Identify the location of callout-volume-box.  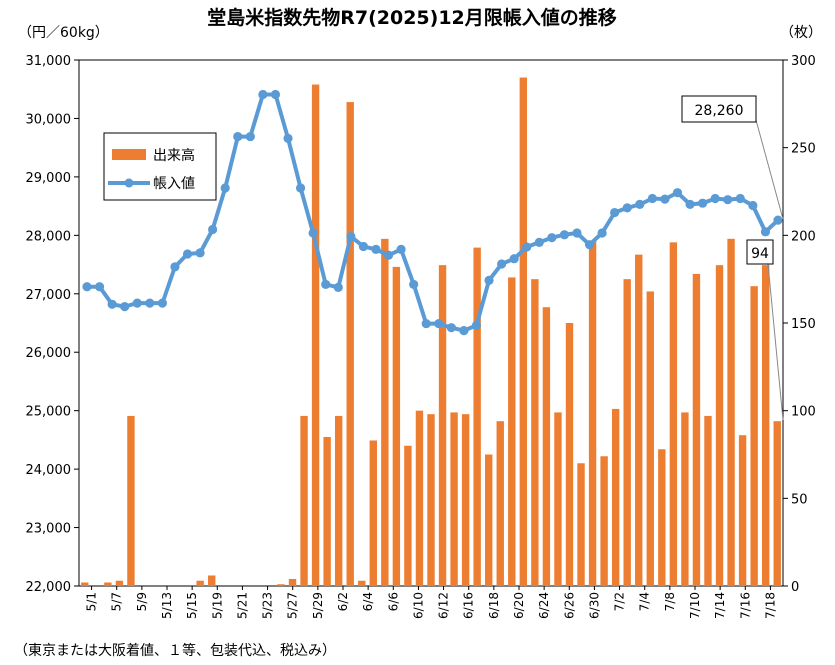
(760, 252).